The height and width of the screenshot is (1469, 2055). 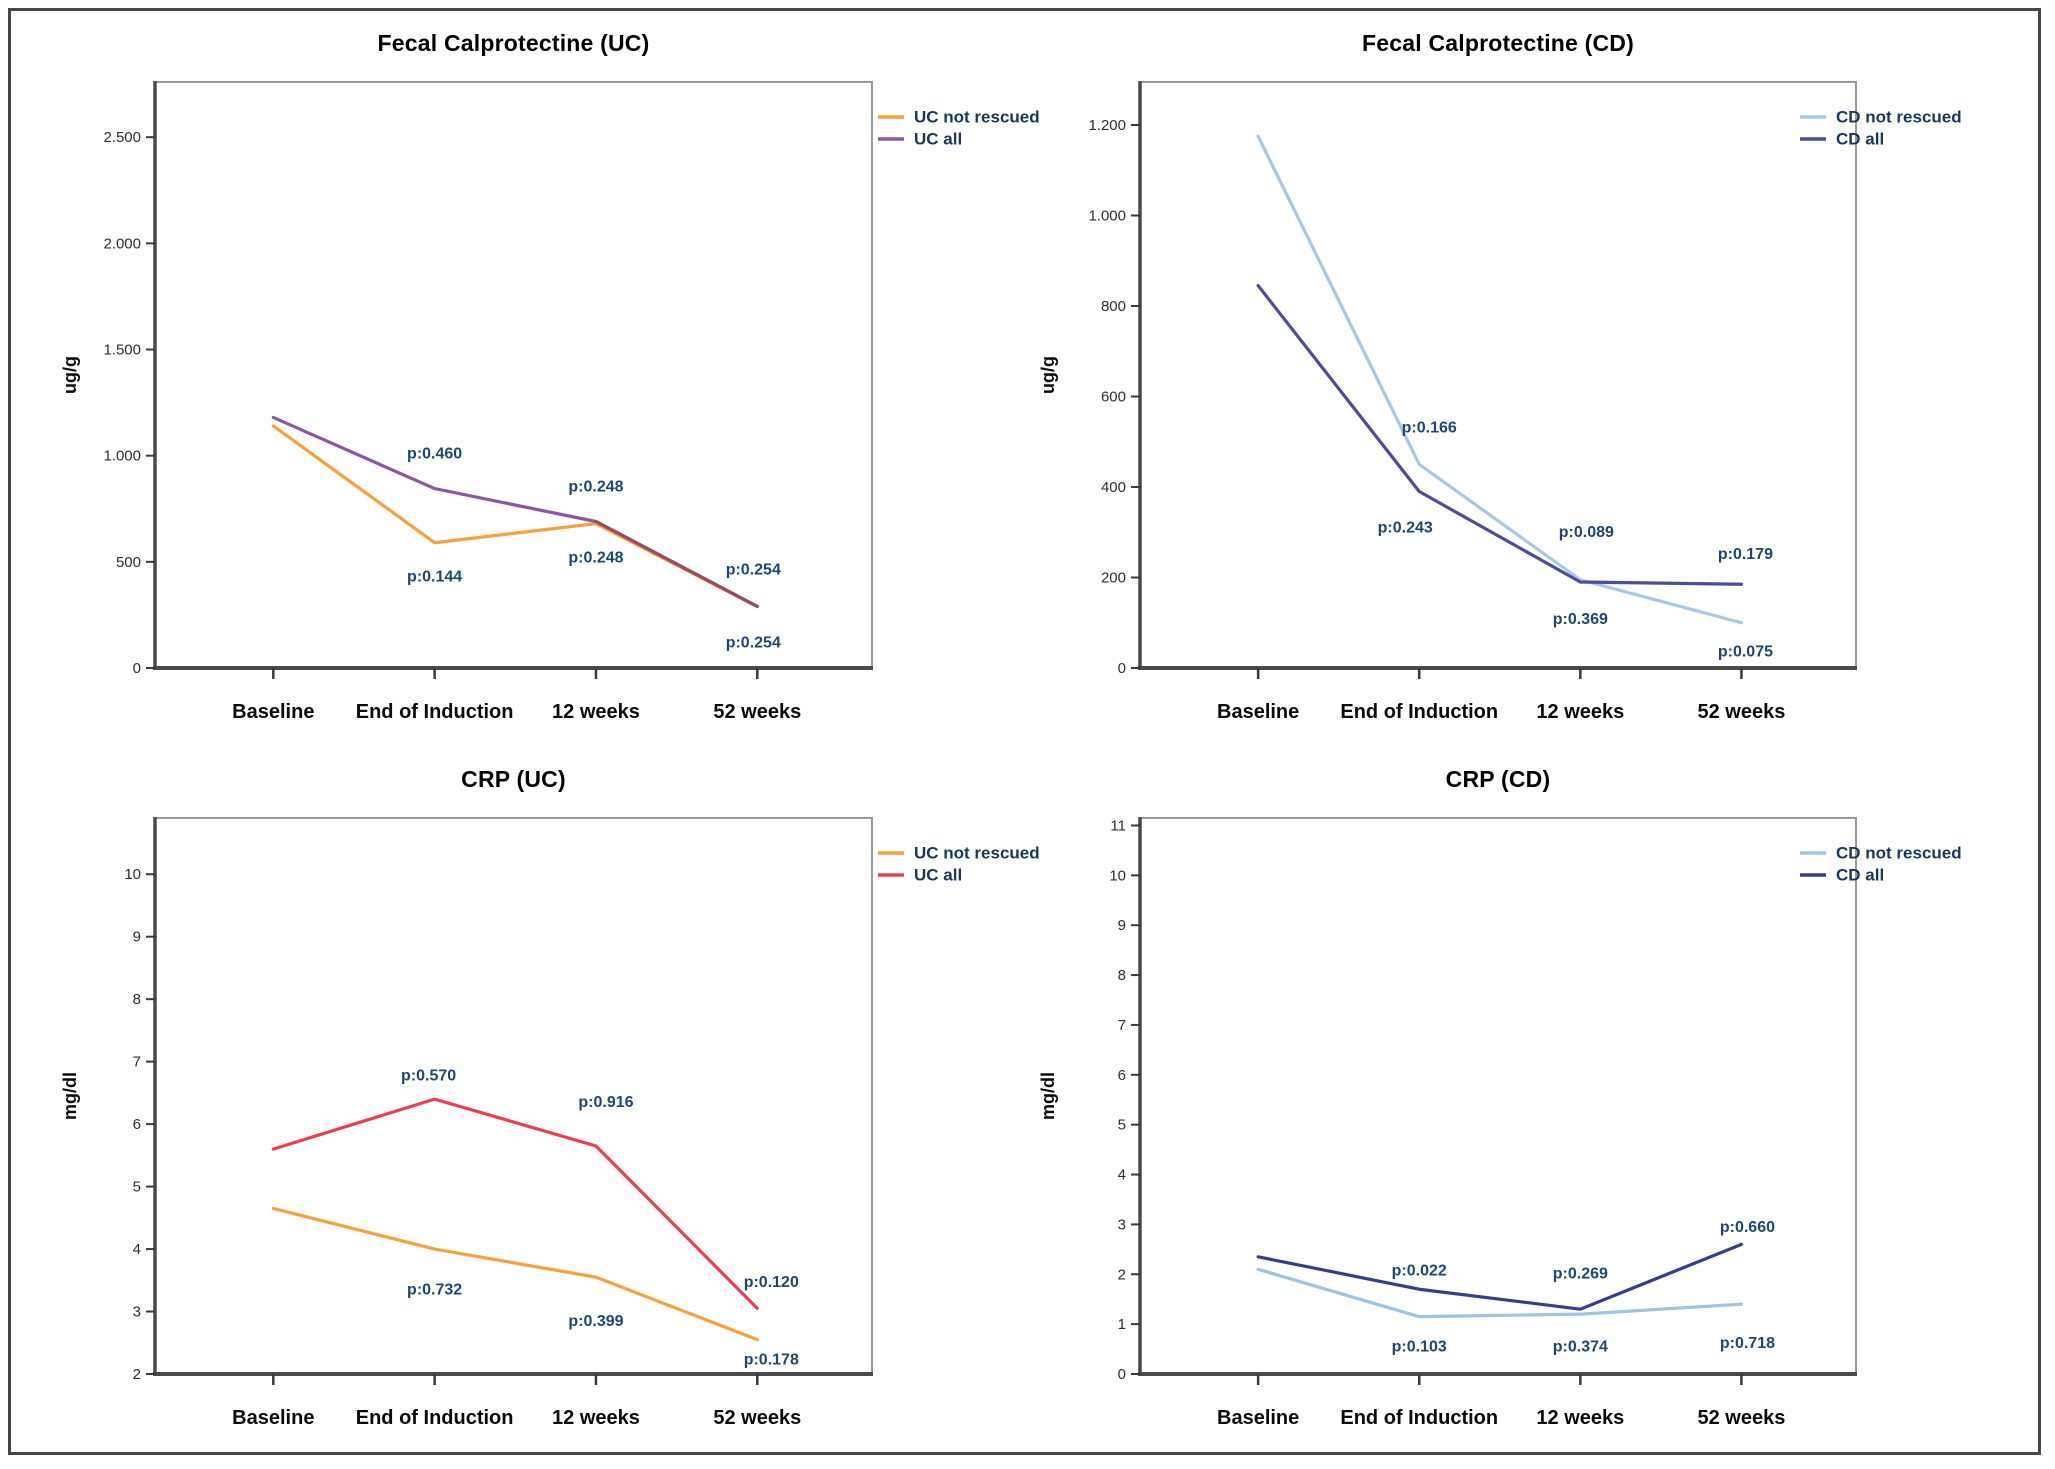 I want to click on overlapping-lines-segment, so click(x=676, y=564).